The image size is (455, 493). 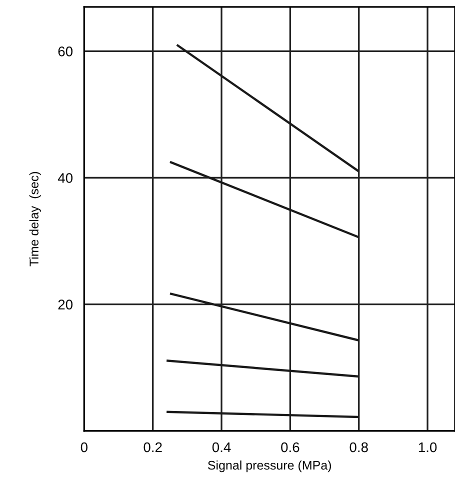 What do you see at coordinates (84, 447) in the screenshot?
I see `x-tick-label: 0` at bounding box center [84, 447].